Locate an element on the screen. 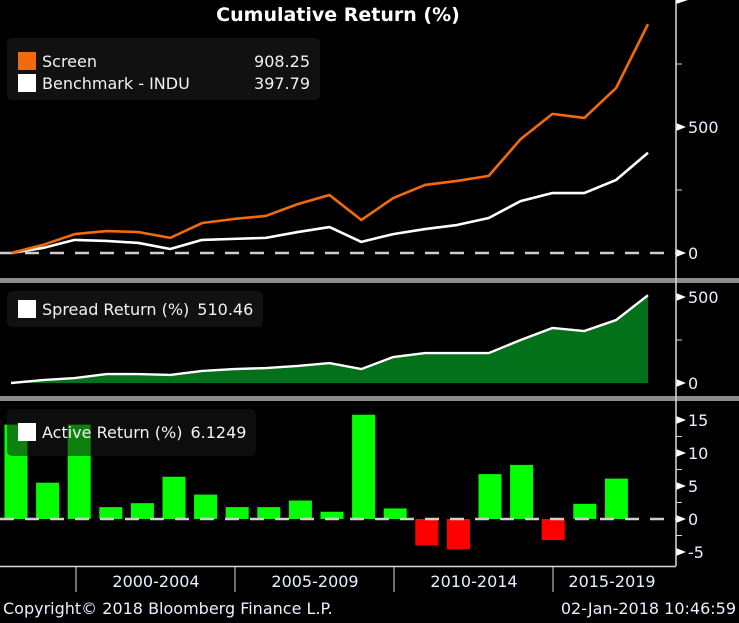  x-tick-label: 2015-2019 is located at coordinates (612, 581).